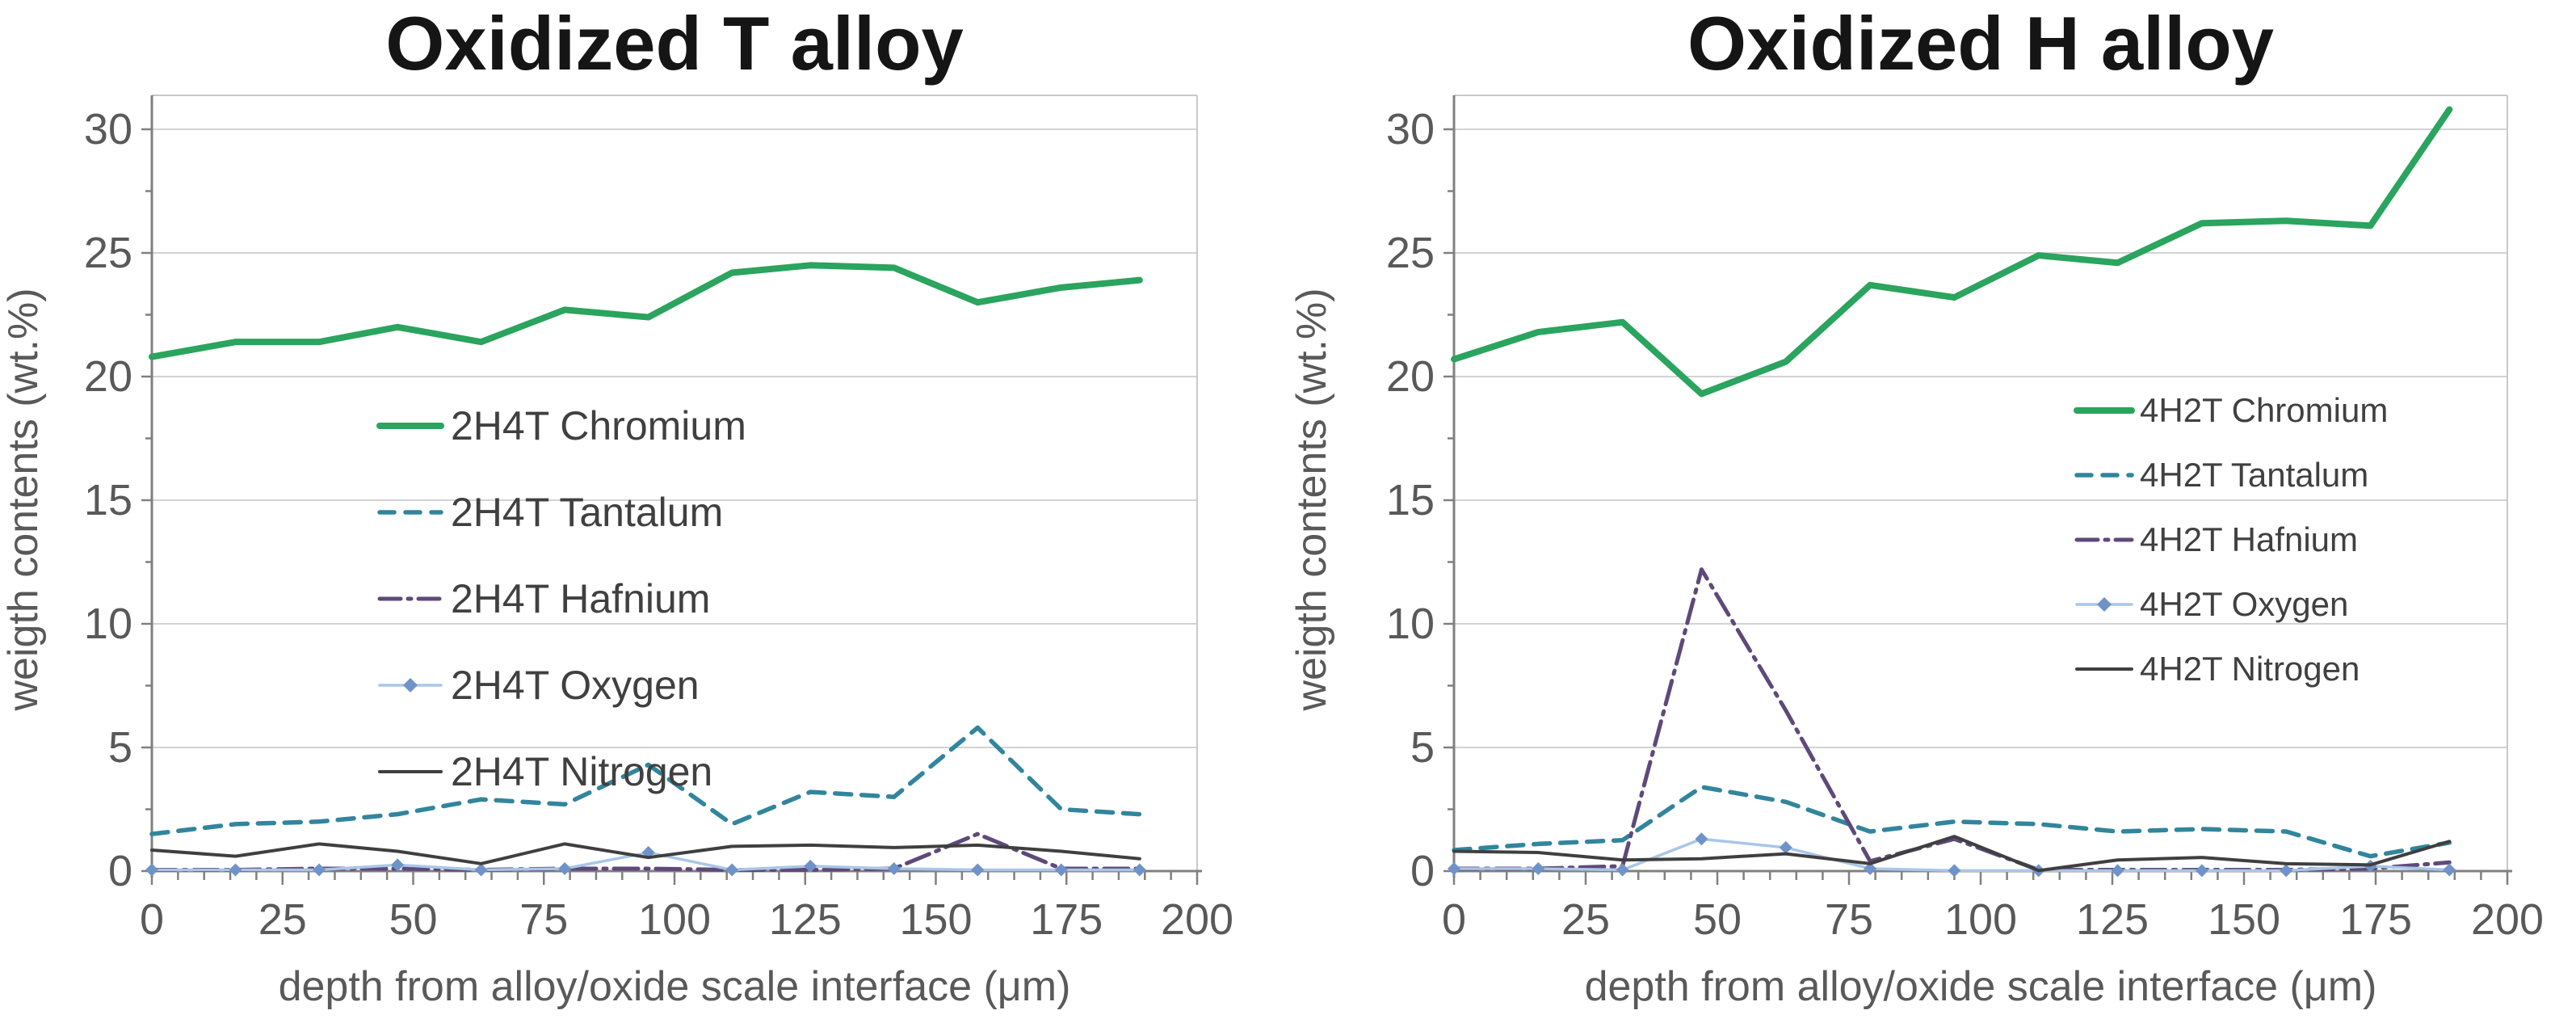 This screenshot has width=2576, height=1023. What do you see at coordinates (2264, 410) in the screenshot?
I see `legend-label: 4H2T Chromium` at bounding box center [2264, 410].